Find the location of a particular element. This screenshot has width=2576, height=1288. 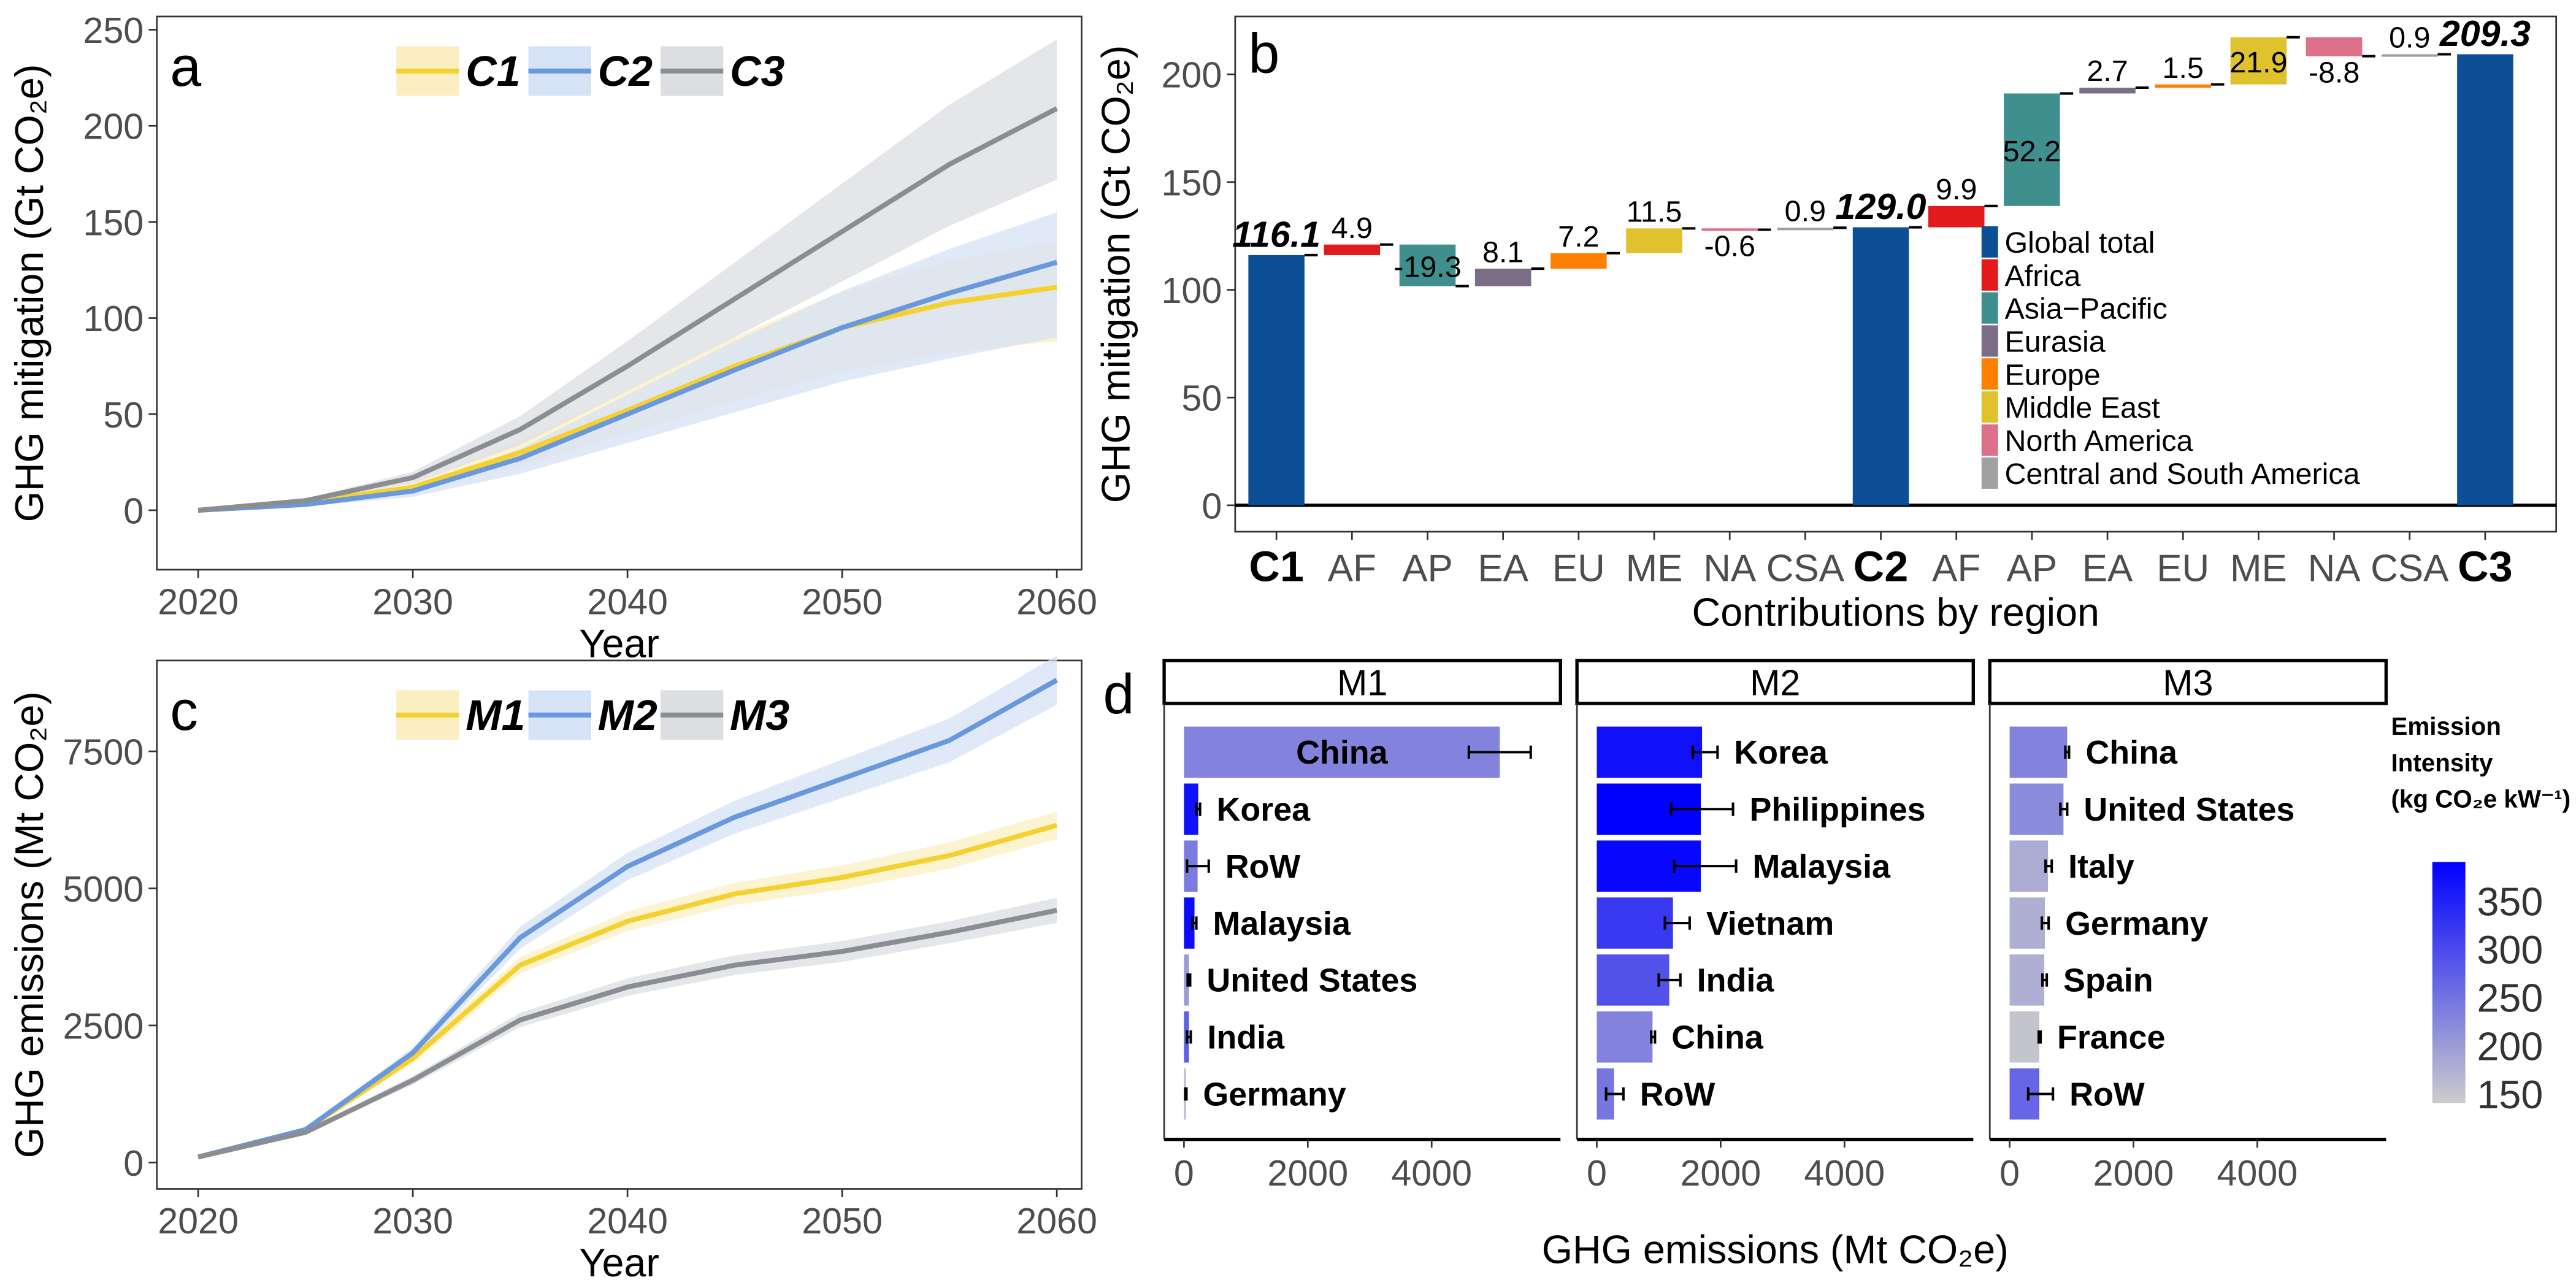

bar-label: India is located at coordinates (1246, 1037).